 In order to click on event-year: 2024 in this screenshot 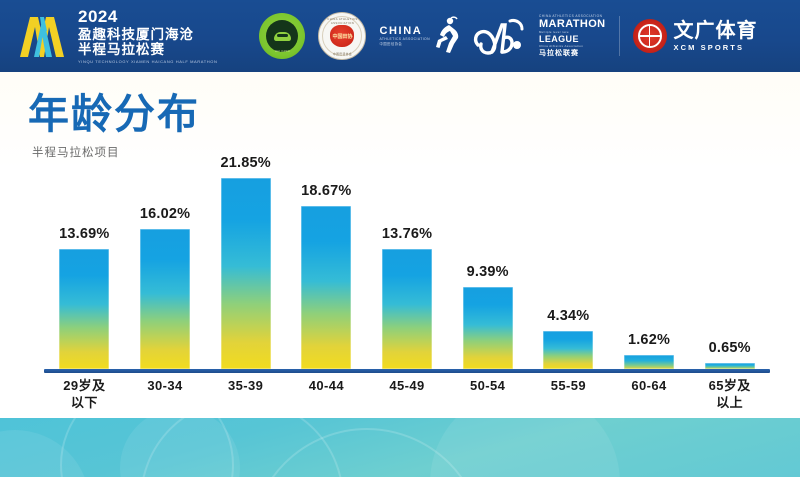, I will do `click(98, 16)`.